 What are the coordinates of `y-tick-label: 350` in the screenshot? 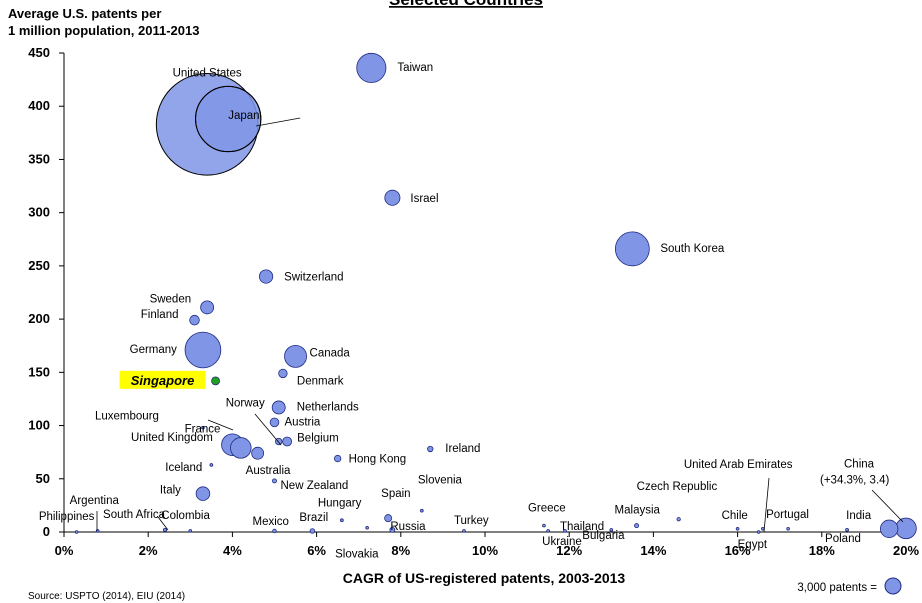 It's located at (39, 158).